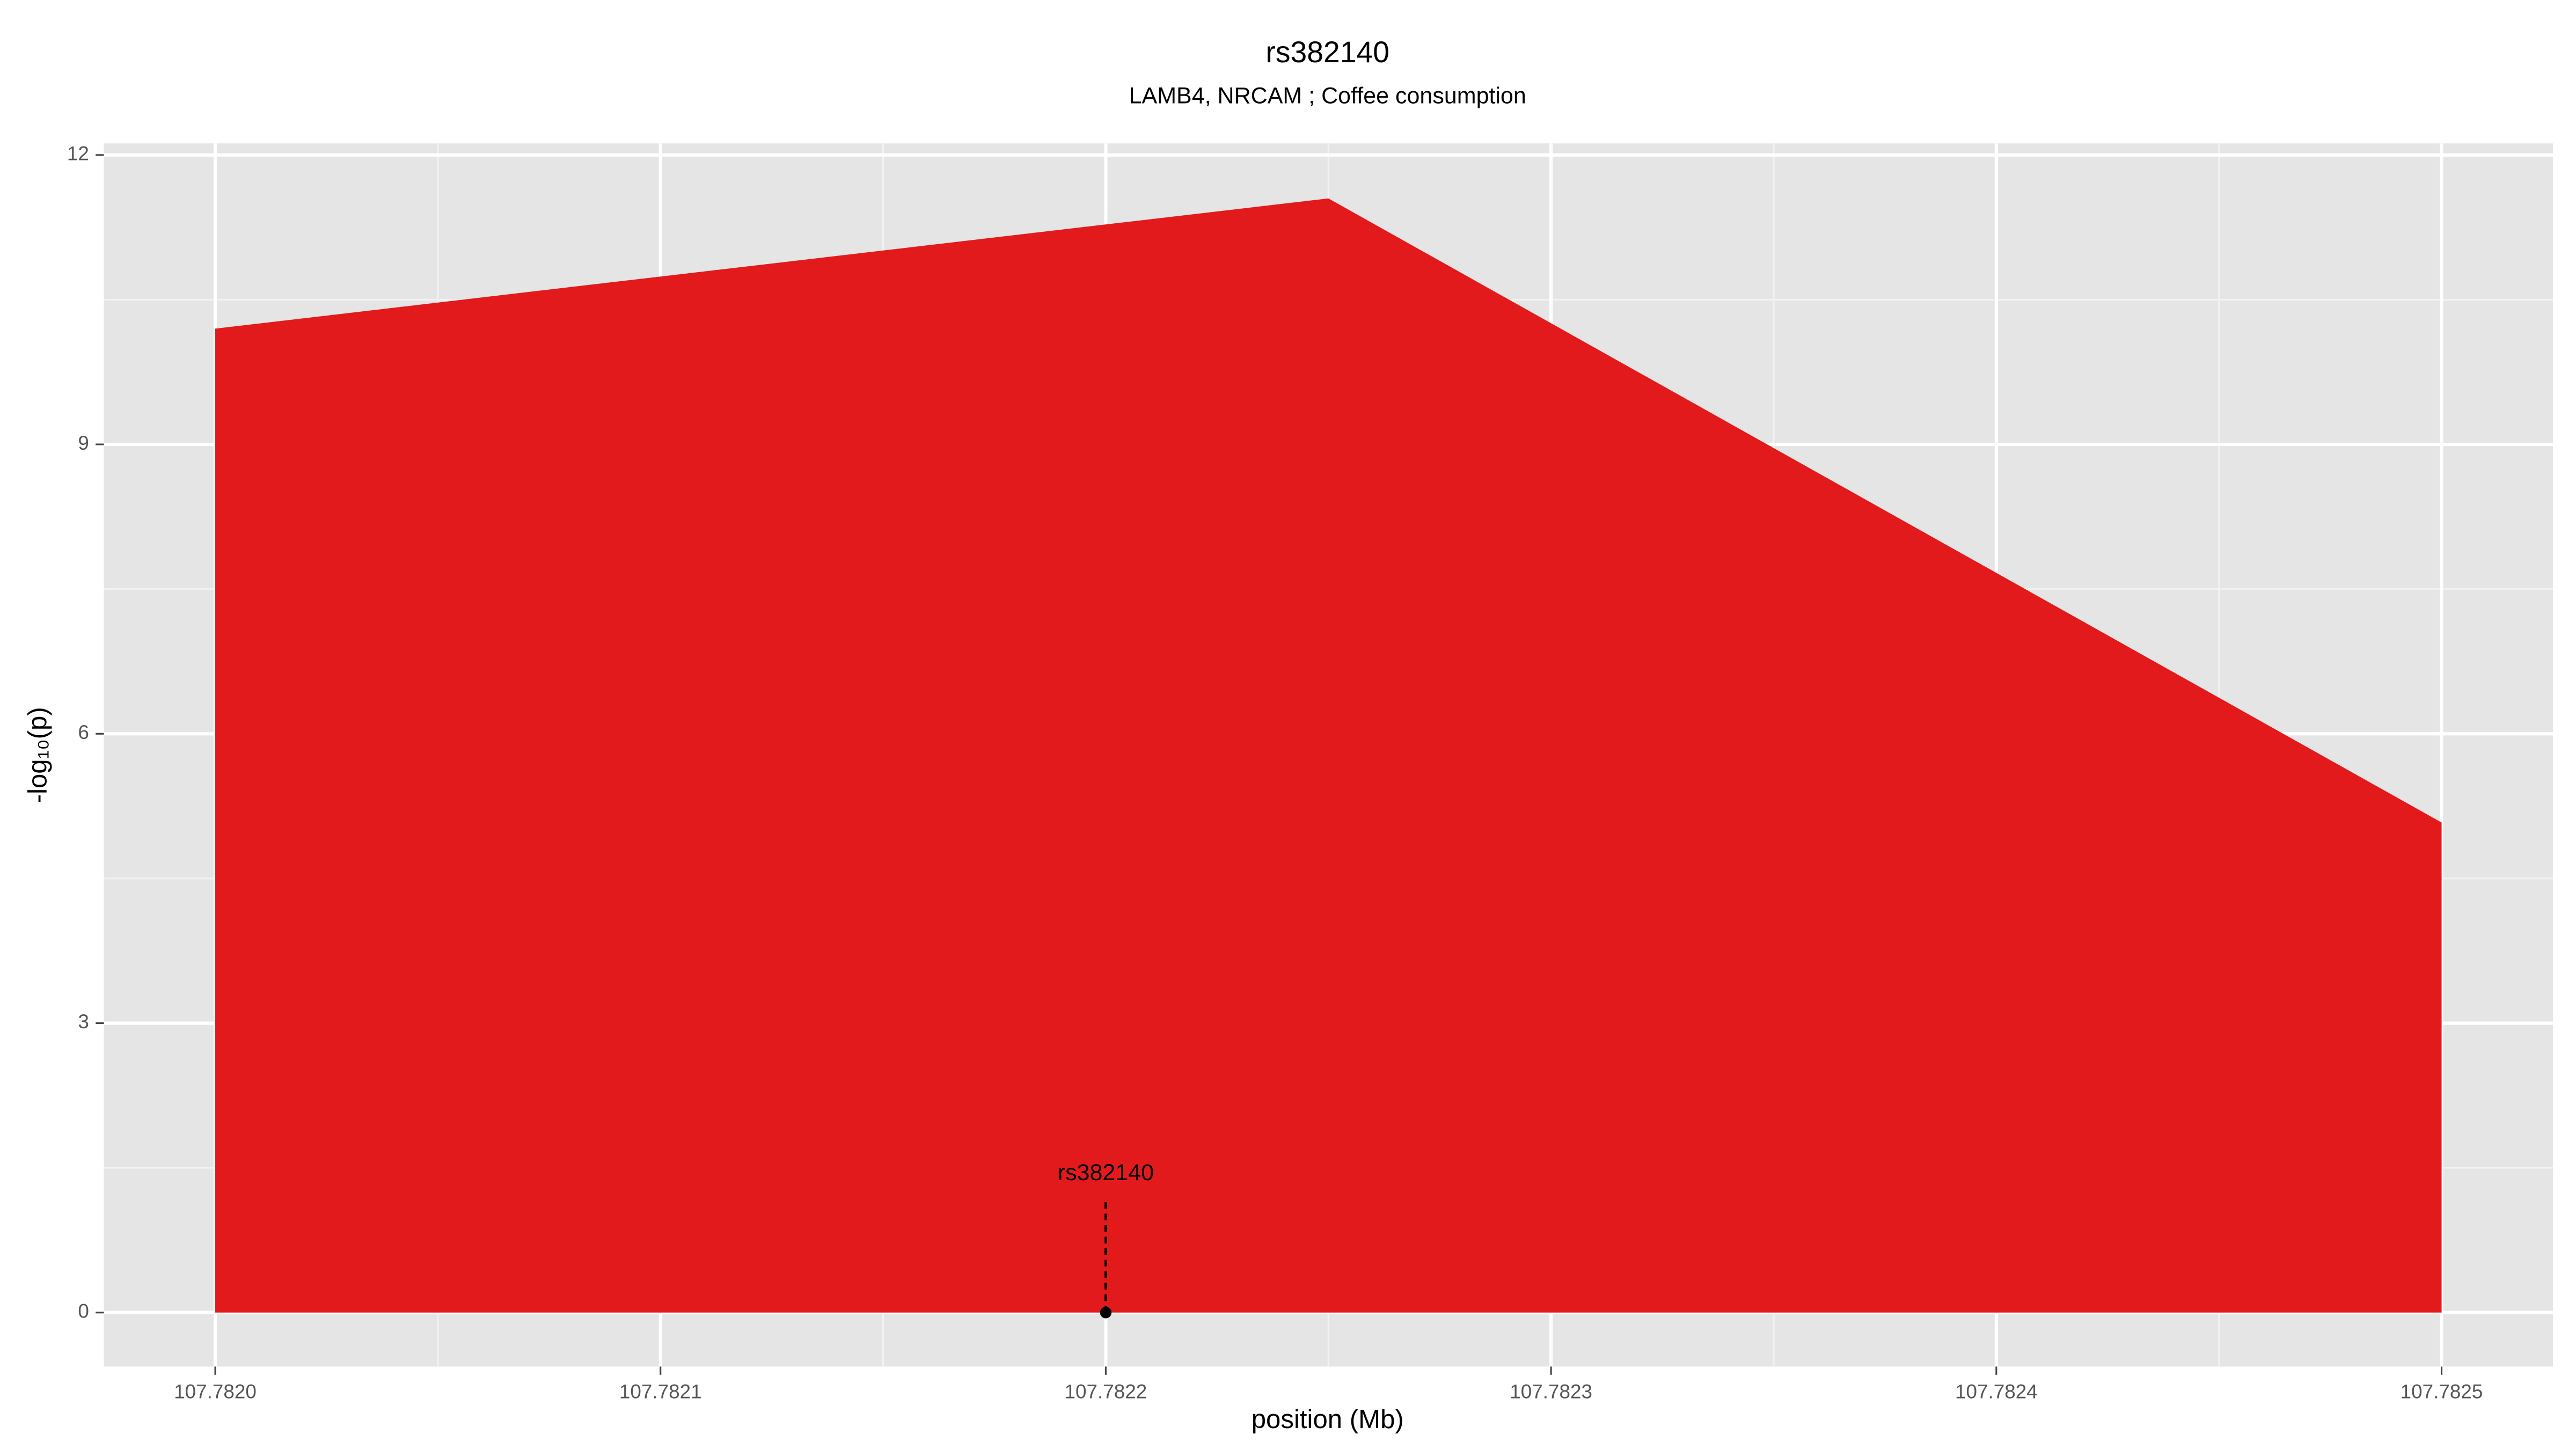 The image size is (2576, 1449). I want to click on y-tick-label: 6, so click(83, 732).